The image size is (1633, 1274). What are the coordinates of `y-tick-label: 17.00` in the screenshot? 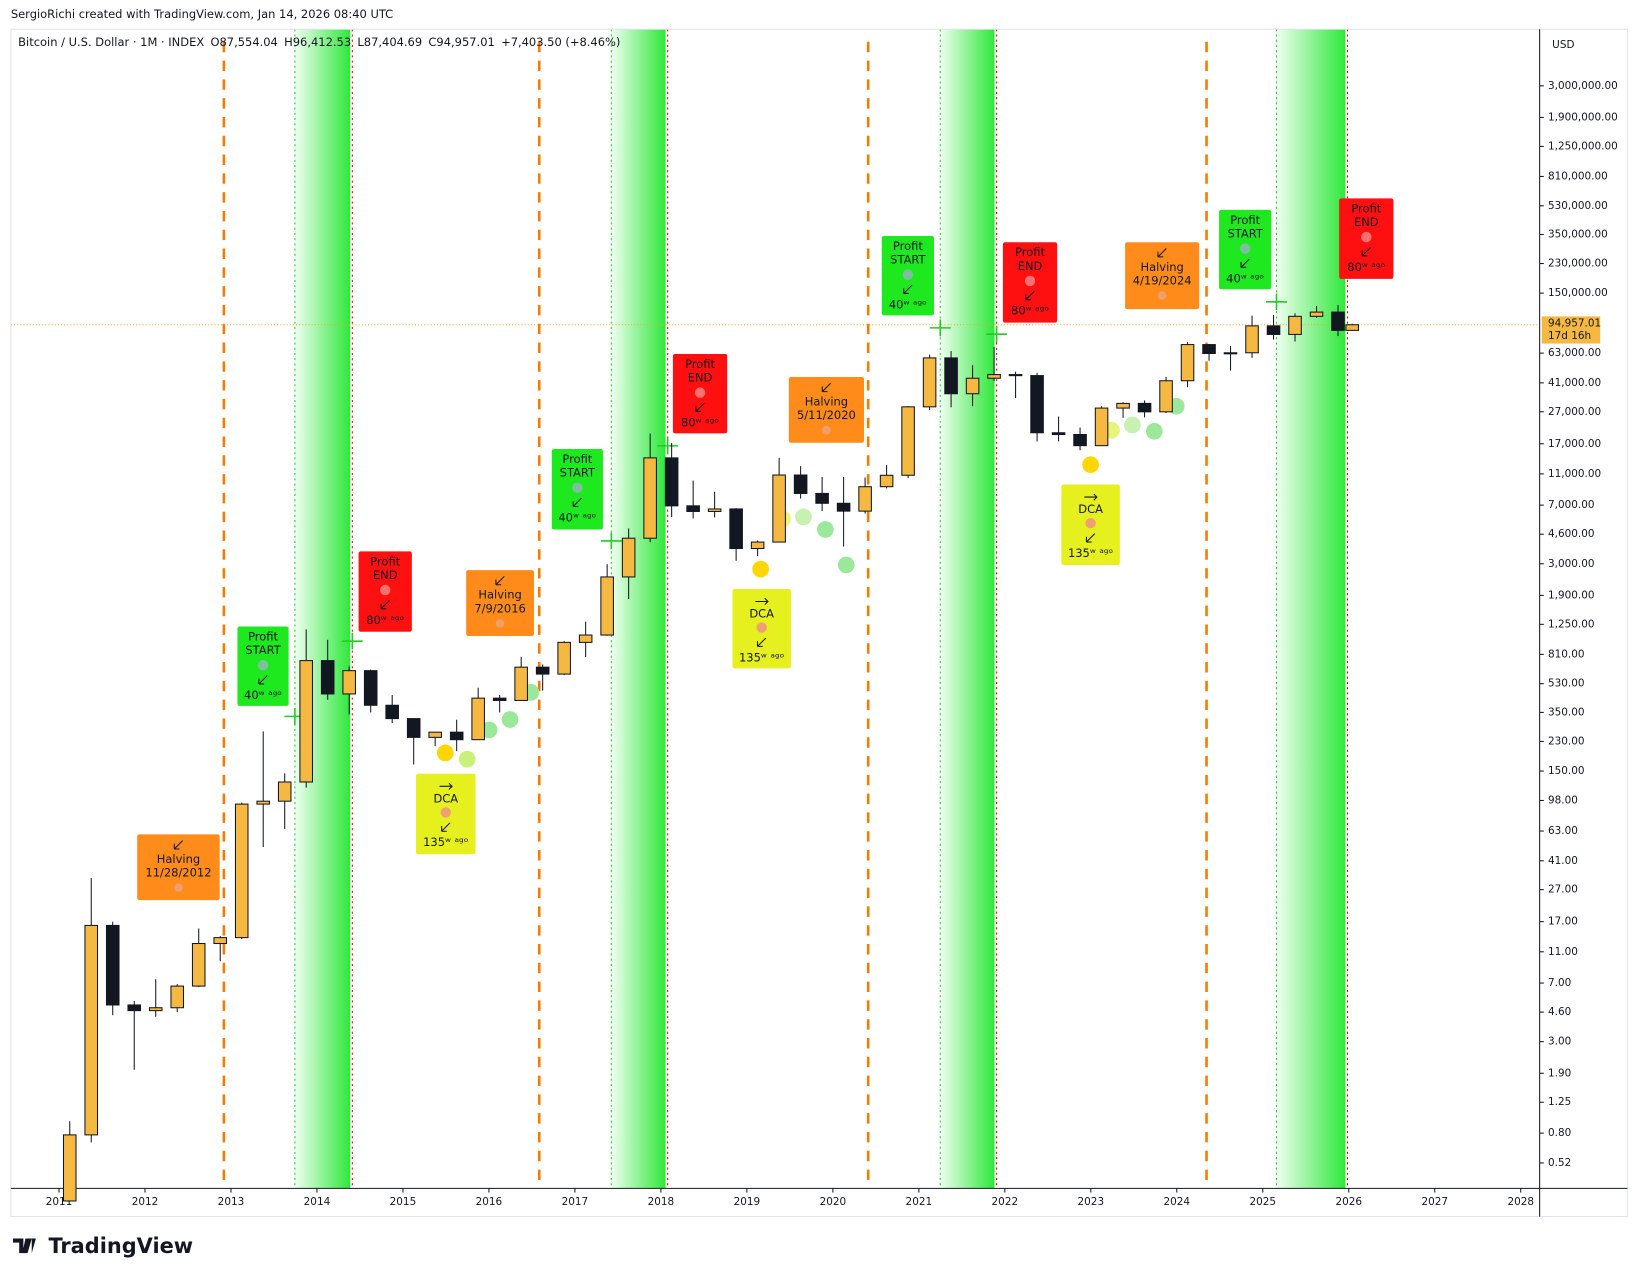 It's located at (1563, 922).